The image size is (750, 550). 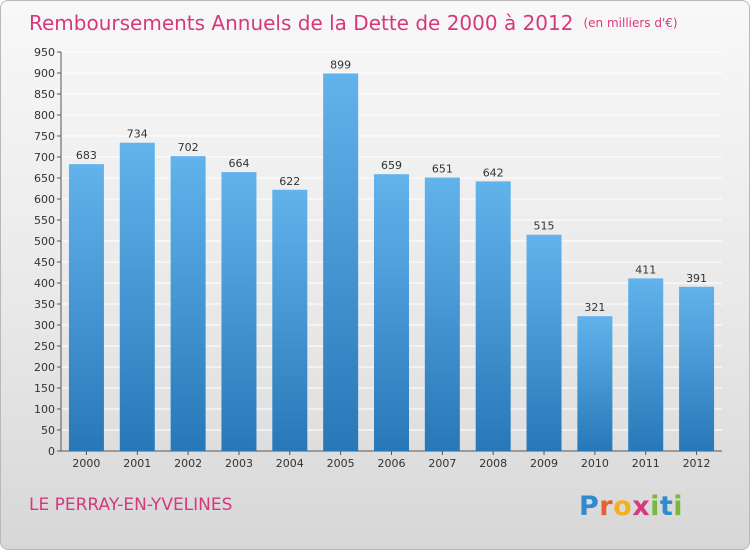 I want to click on bar-value-label: 515, so click(x=544, y=226).